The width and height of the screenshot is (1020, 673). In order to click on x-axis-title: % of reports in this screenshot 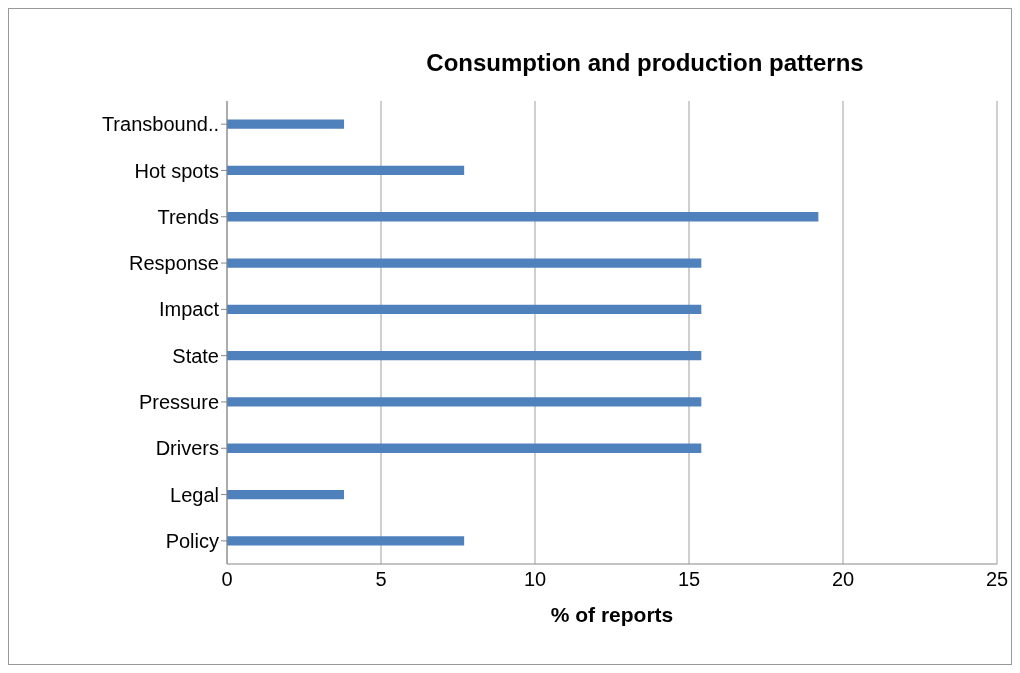, I will do `click(612, 614)`.